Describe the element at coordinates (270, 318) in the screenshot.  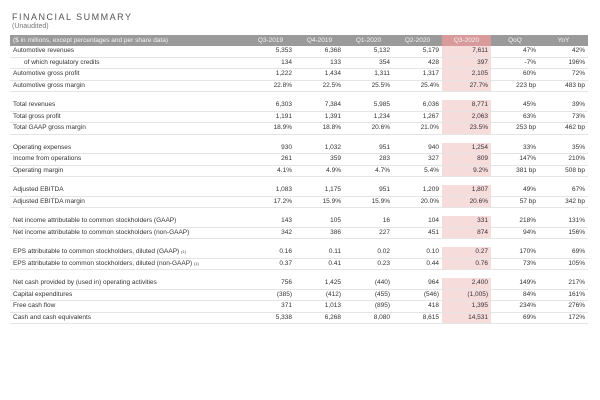
I see `table-cell: 5,338` at that location.